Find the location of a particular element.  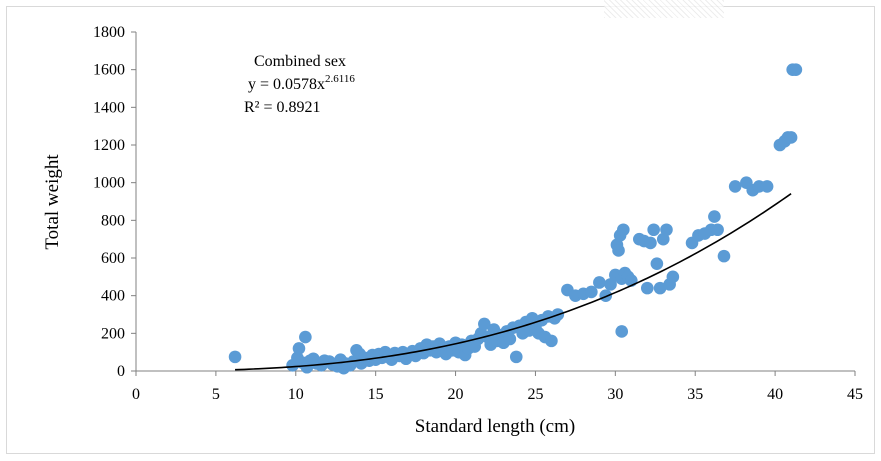

x-tick-label: 45 is located at coordinates (855, 394).